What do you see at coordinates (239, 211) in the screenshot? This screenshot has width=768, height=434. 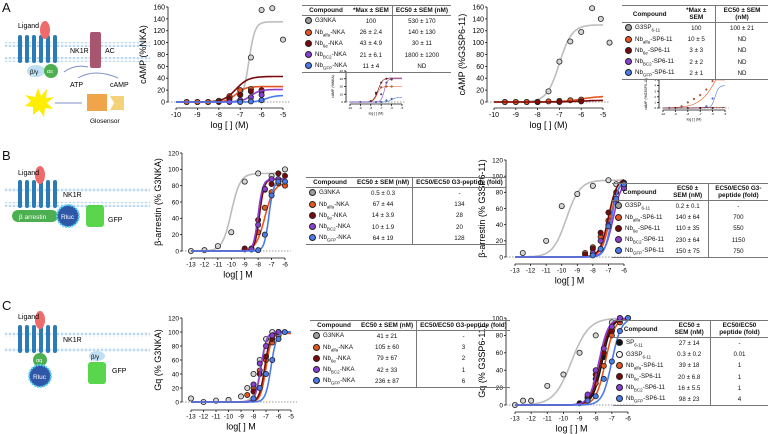 I see `series-nb-6e-nka` at bounding box center [239, 211].